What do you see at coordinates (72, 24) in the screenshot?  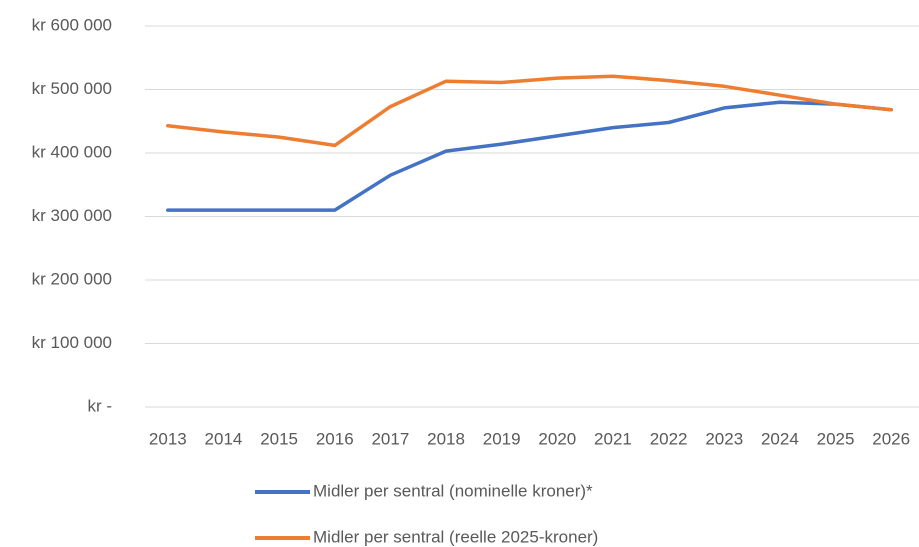 I see `y-tick-label: kr 600 000` at bounding box center [72, 24].